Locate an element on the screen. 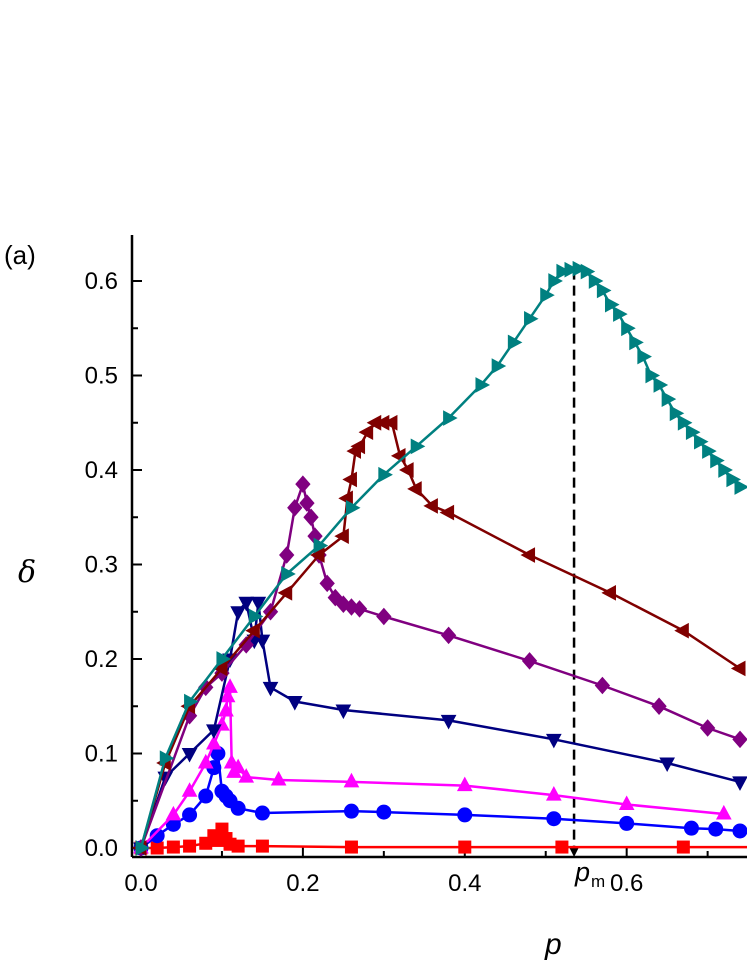 This screenshot has width=747, height=967. pm-annotation-subscript: m is located at coordinates (598, 881).